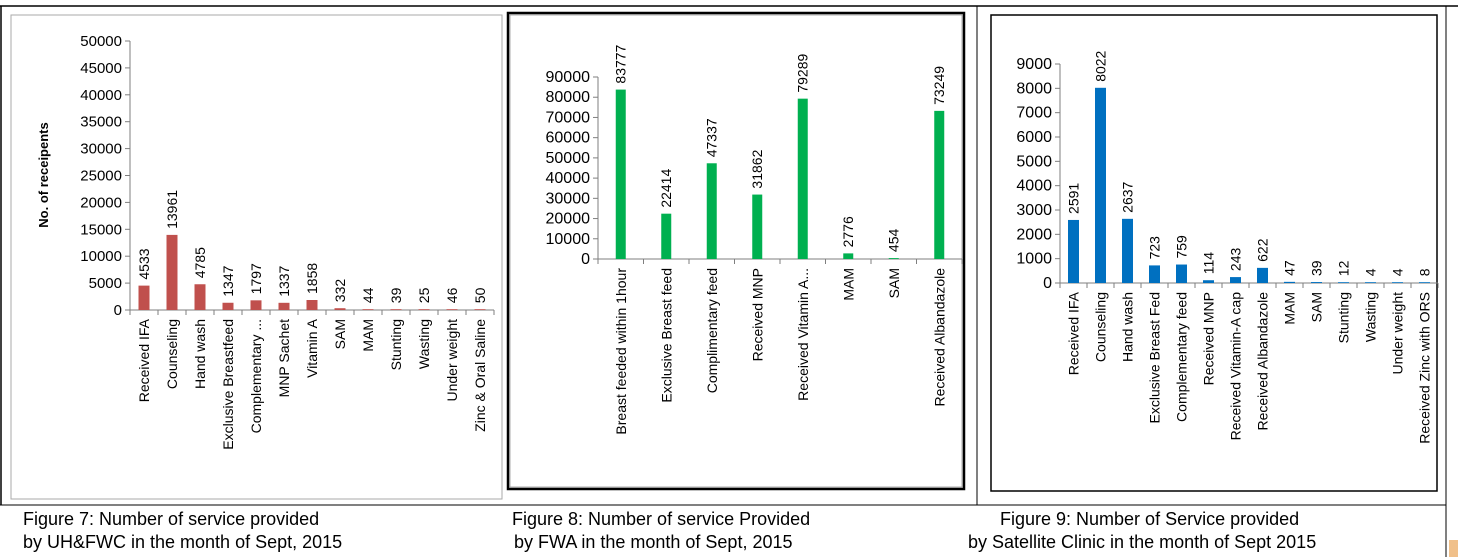  I want to click on data-label: 4533, so click(144, 263).